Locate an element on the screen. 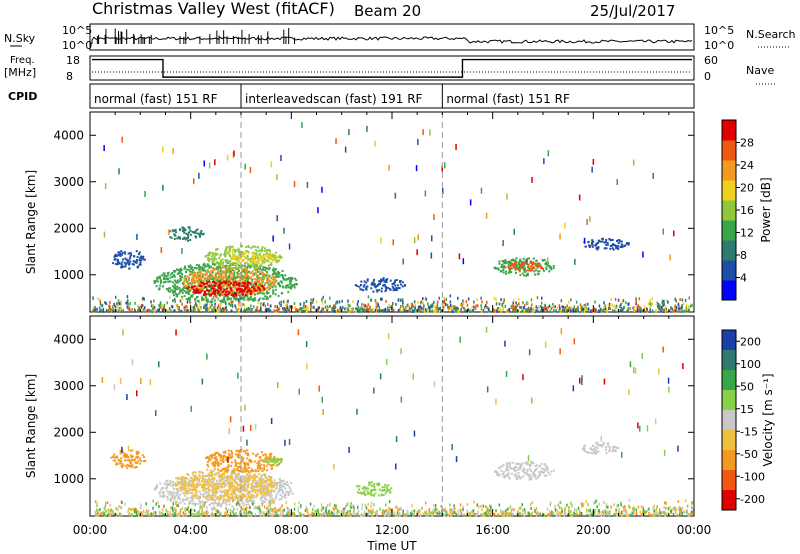 Image resolution: width=800 pixels, height=554 pixels. cpid-label: CPID is located at coordinates (22, 96).